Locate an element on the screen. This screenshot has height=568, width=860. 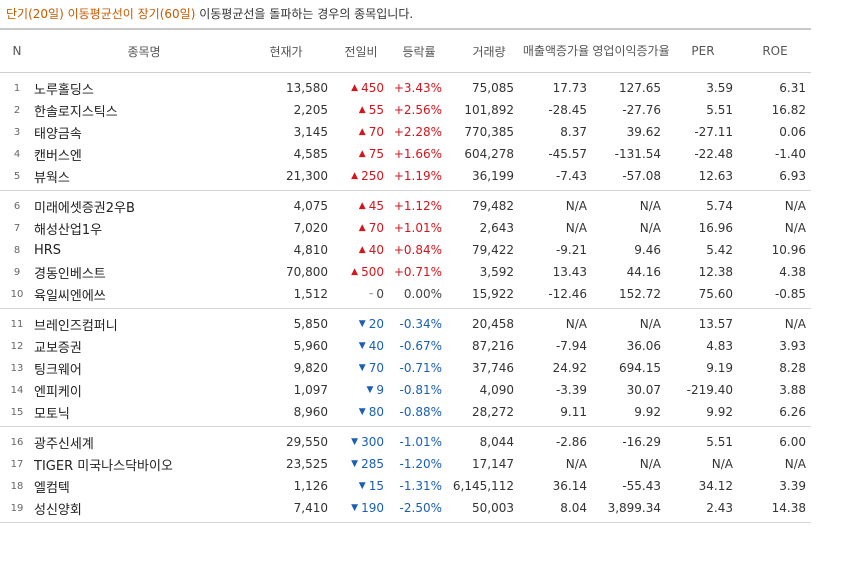
cell-rate-text: -1.31% is located at coordinates (420, 486).